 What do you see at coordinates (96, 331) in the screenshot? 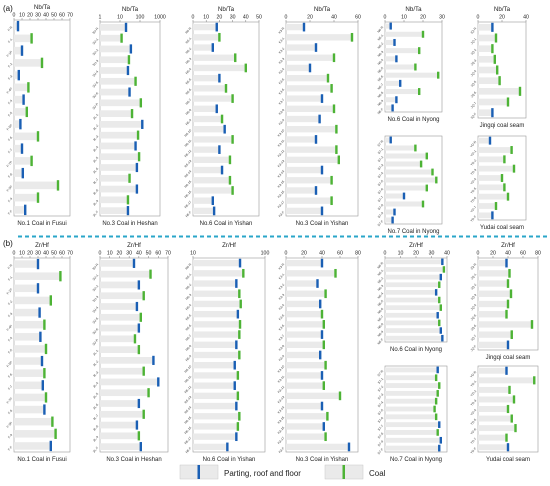
I see `row-label: 3U-6` at bounding box center [96, 331].